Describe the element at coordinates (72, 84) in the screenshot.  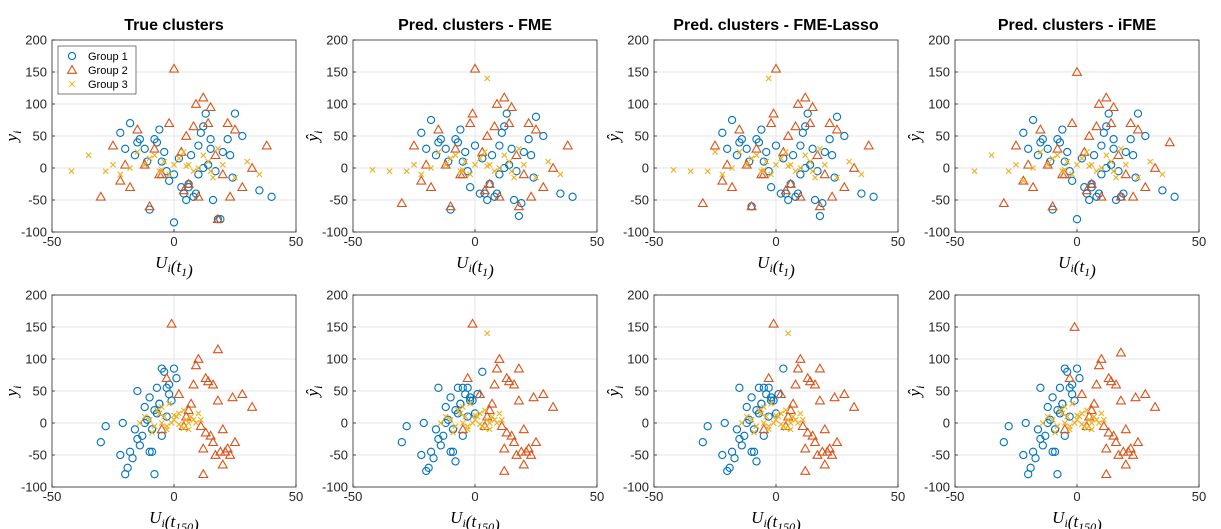
I see `legend-marker-x` at that location.